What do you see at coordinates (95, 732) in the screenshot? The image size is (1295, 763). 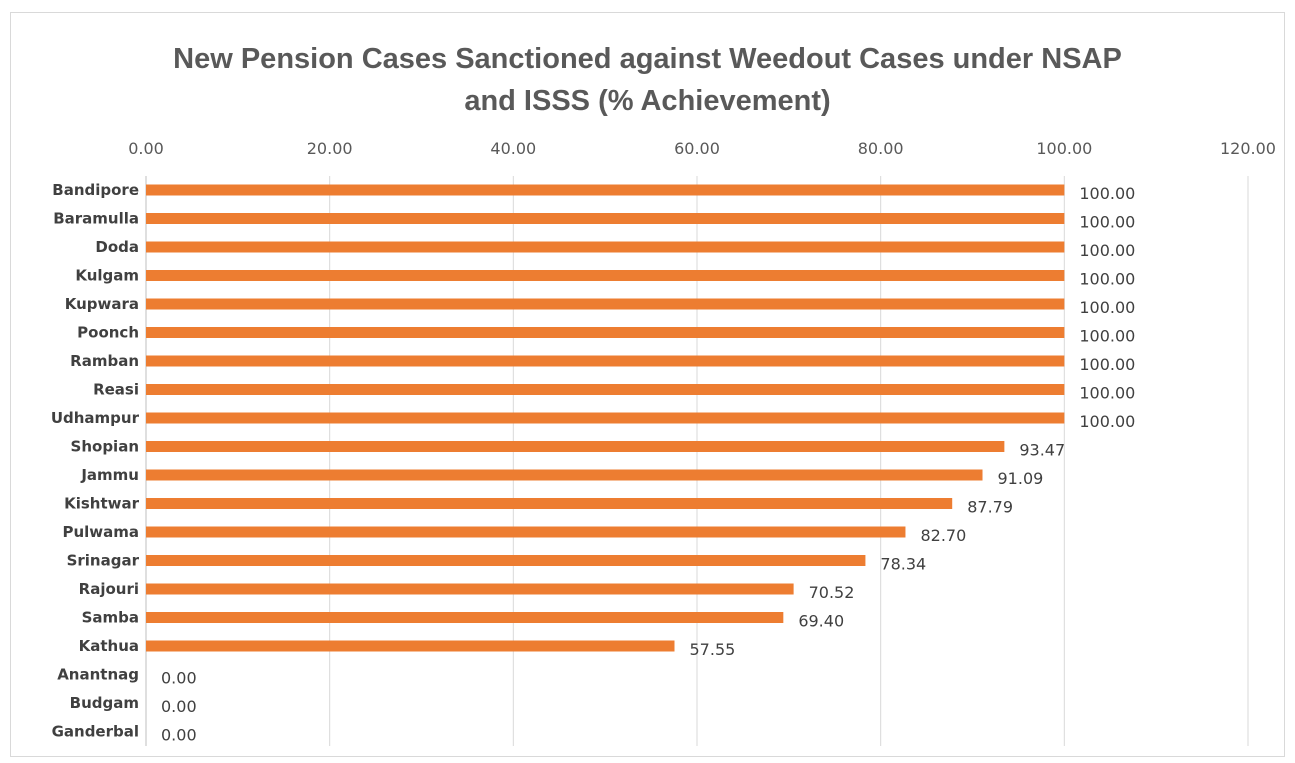 I see `category-label: Ganderbal` at bounding box center [95, 732].